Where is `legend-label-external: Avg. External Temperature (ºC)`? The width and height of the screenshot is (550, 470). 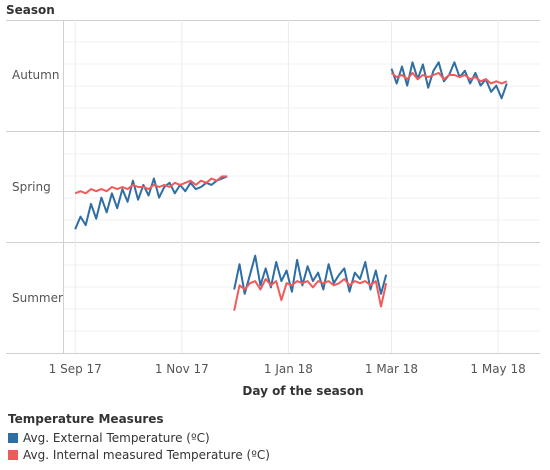 legend-label-external: Avg. External Temperature (ºC) is located at coordinates (116, 437).